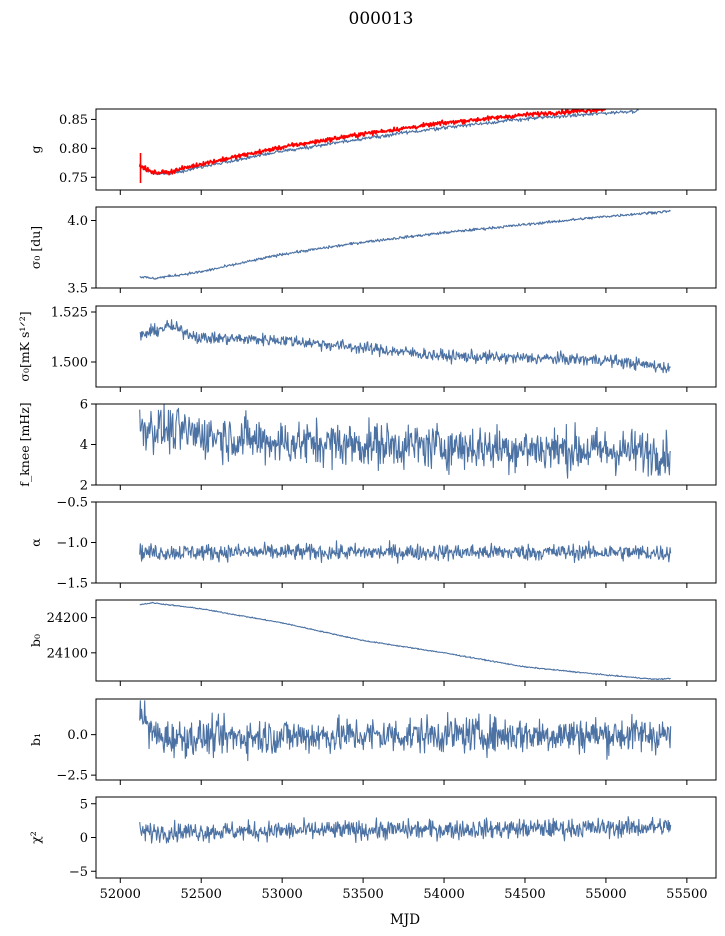 This screenshot has width=725, height=936. I want to click on subplot-8: −5 0 5 χ², so click(372, 839).